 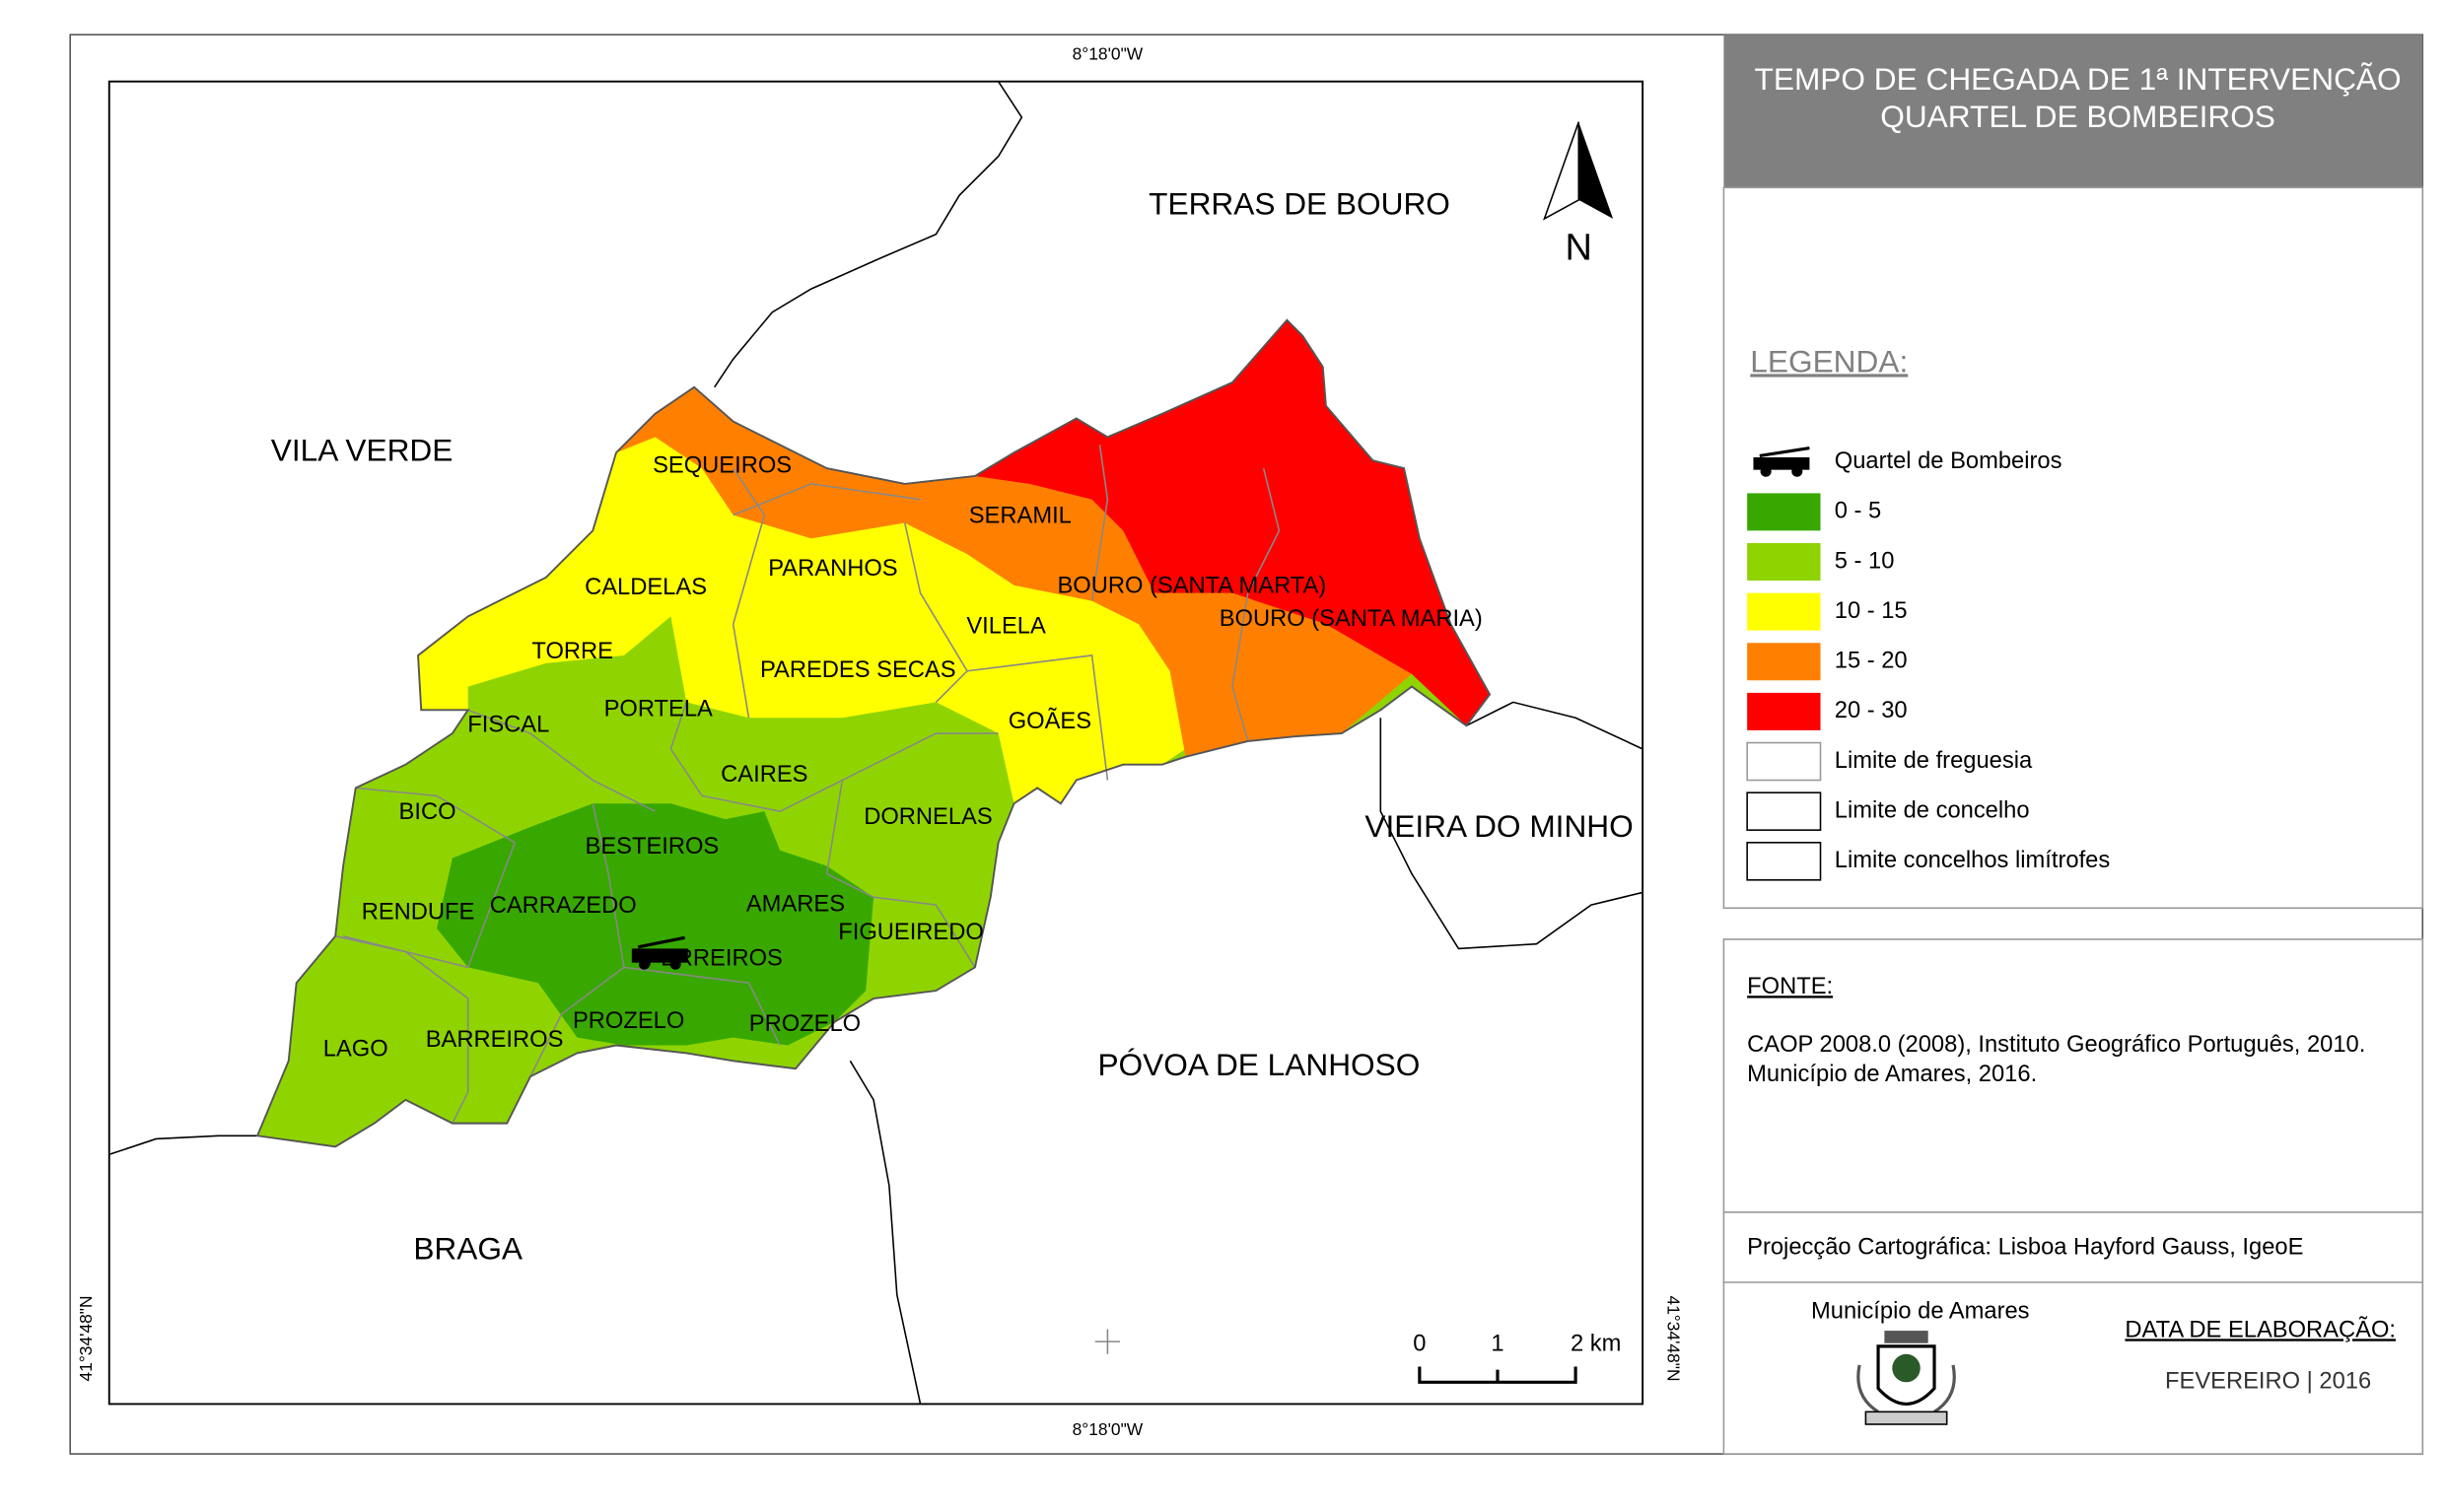 I want to click on legend-label: 5 - 10, so click(x=1865, y=561).